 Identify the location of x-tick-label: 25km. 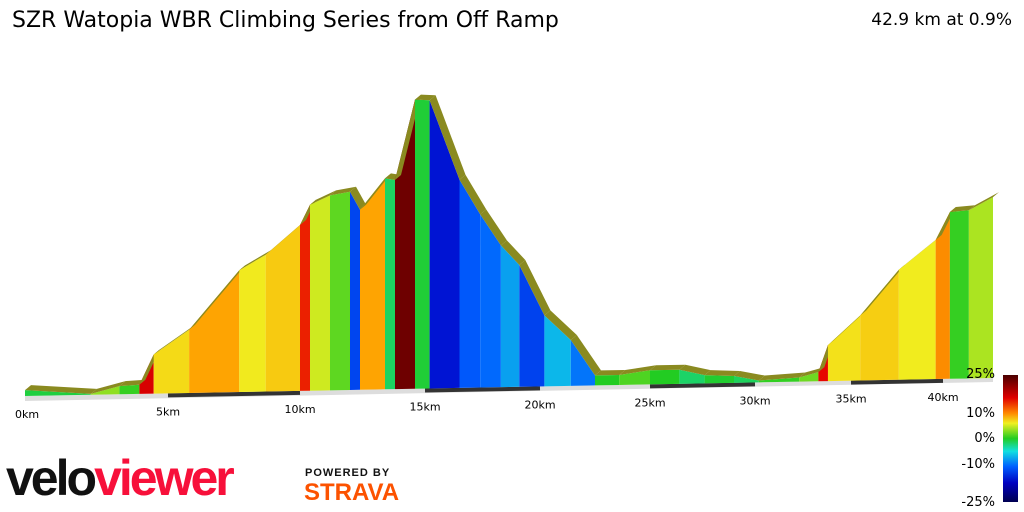
(649, 402).